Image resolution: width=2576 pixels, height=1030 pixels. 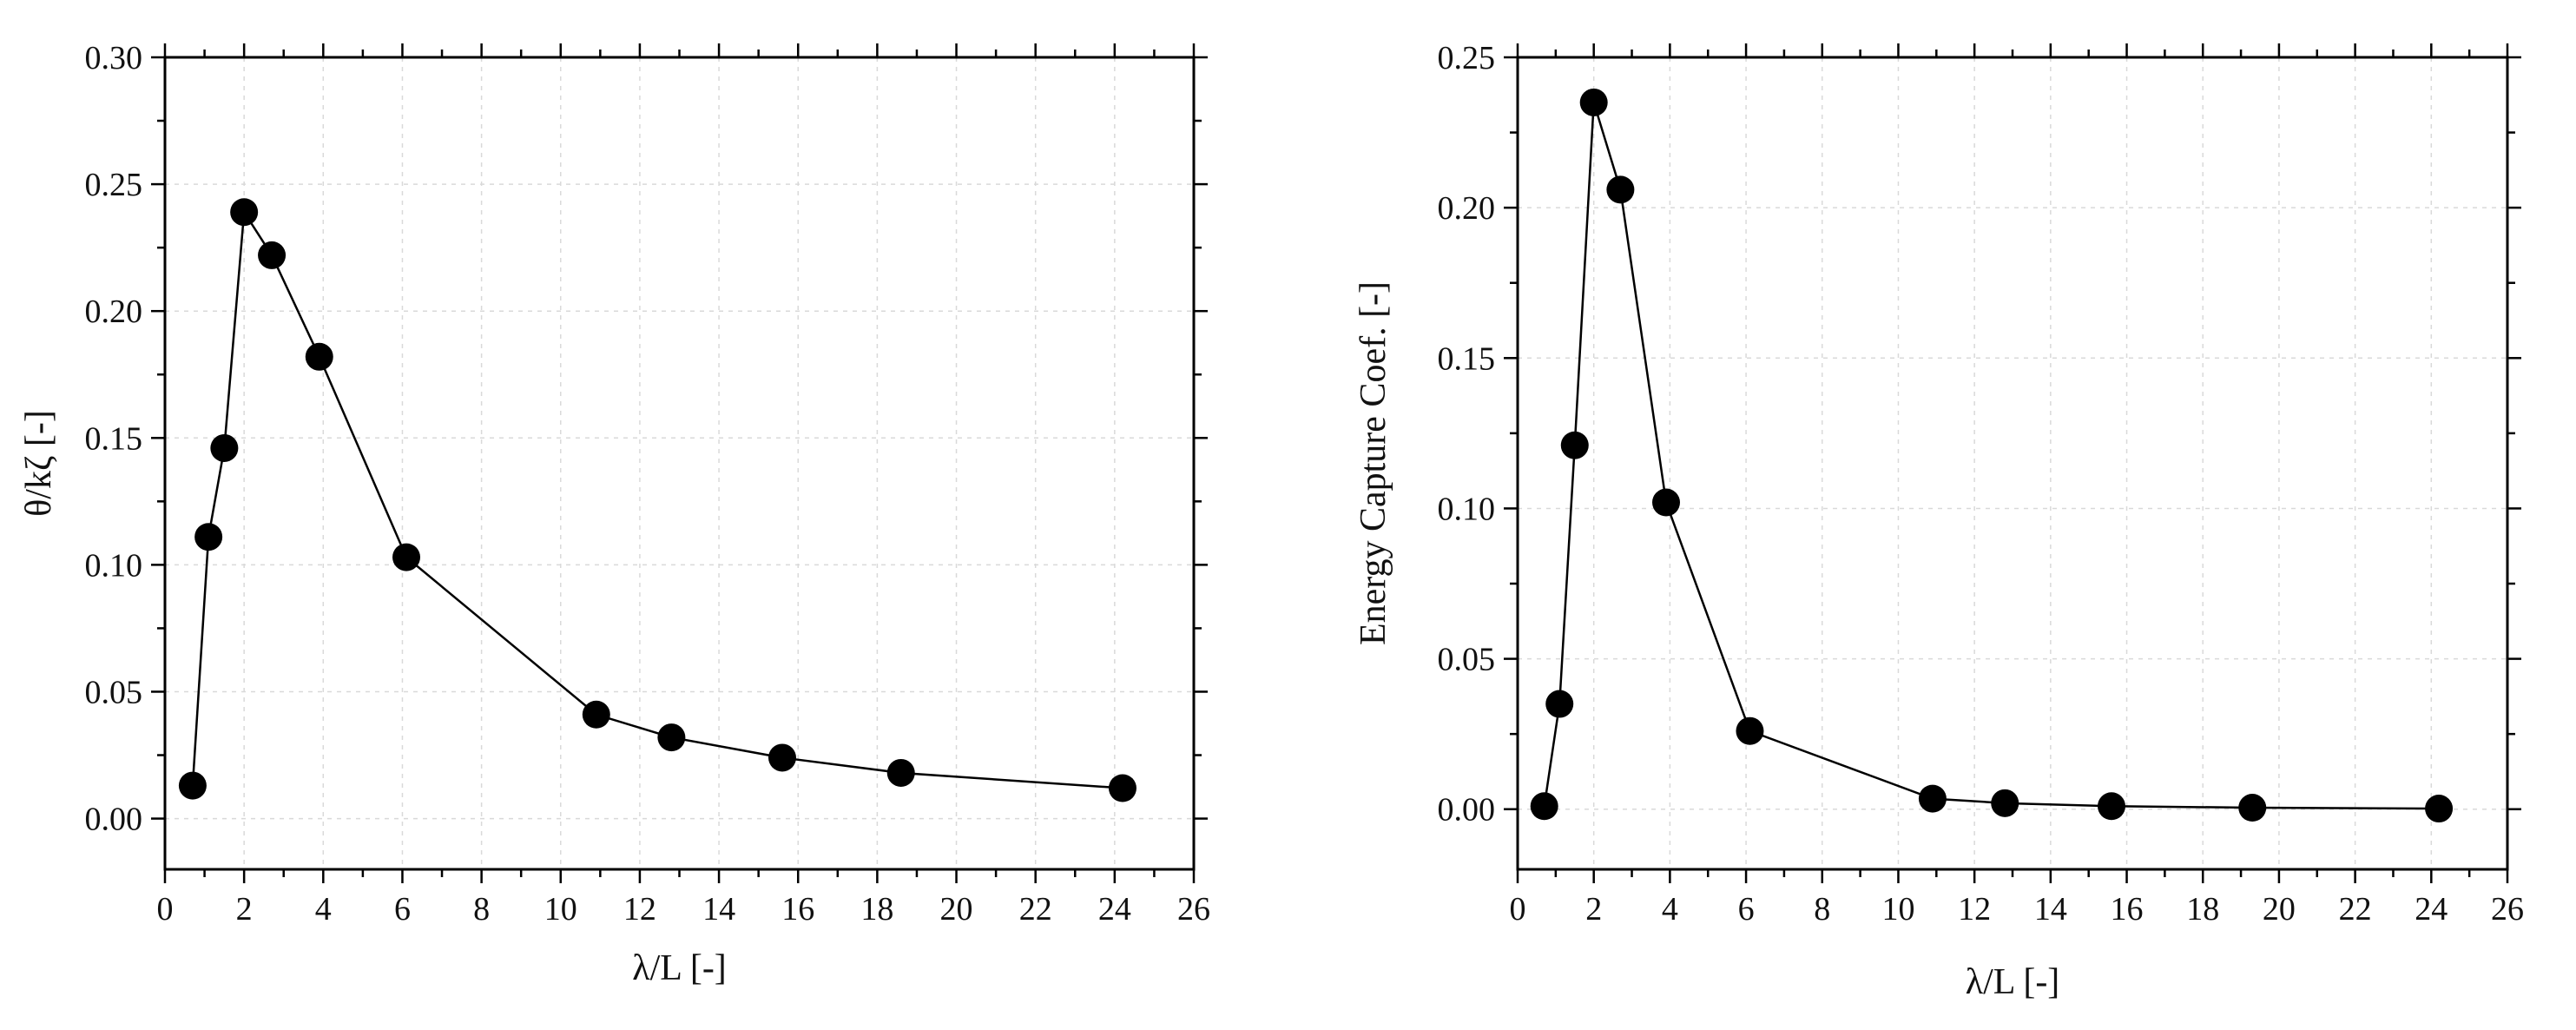 I want to click on y-tick-label: 0.30, so click(x=114, y=58).